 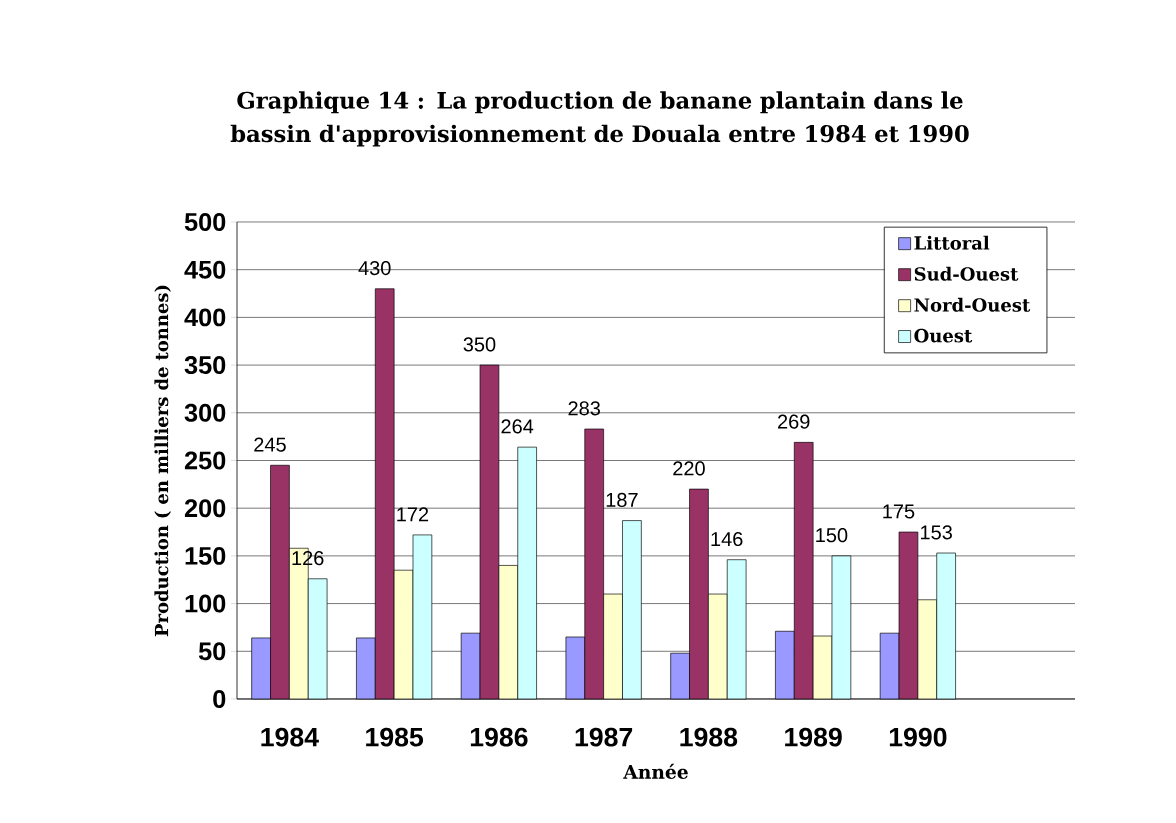 What do you see at coordinates (604, 737) in the screenshot?
I see `x-tick-label: 1987` at bounding box center [604, 737].